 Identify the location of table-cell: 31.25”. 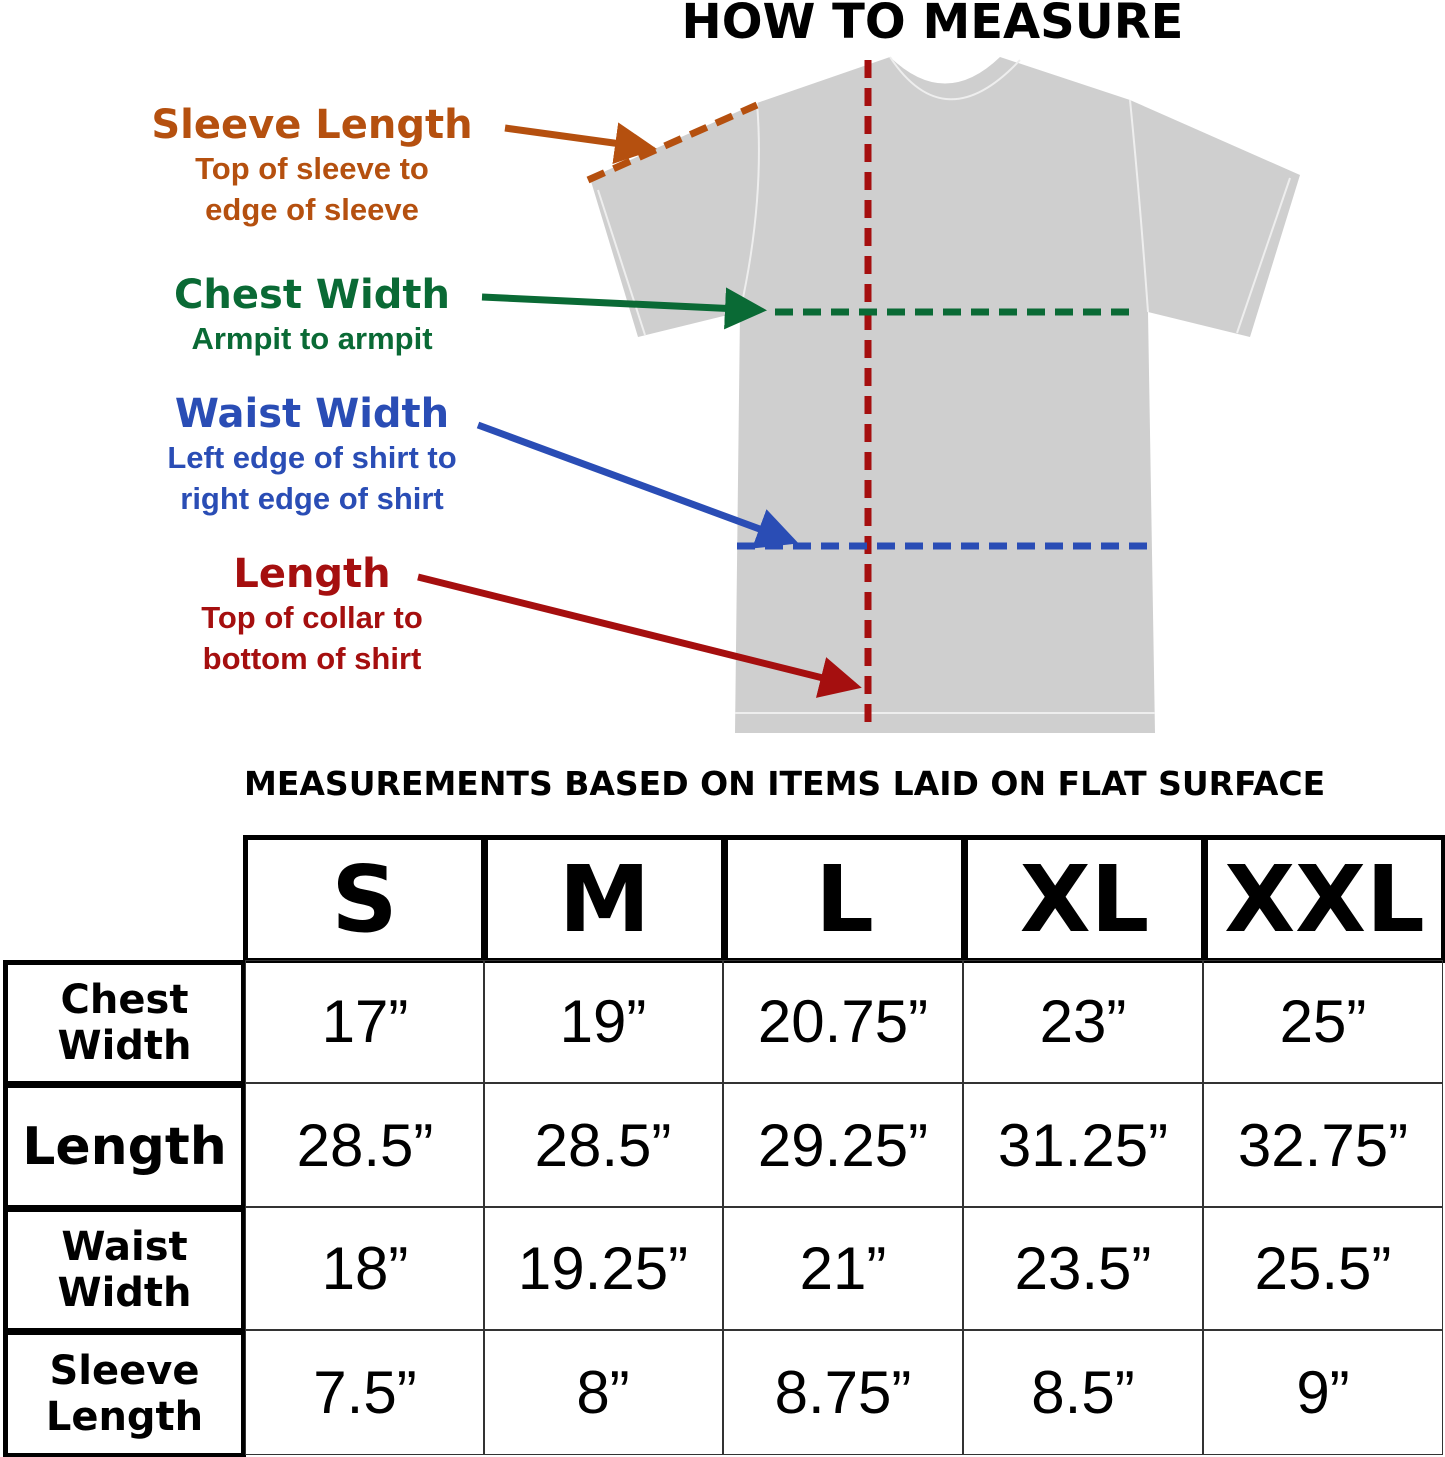
(1083, 1145).